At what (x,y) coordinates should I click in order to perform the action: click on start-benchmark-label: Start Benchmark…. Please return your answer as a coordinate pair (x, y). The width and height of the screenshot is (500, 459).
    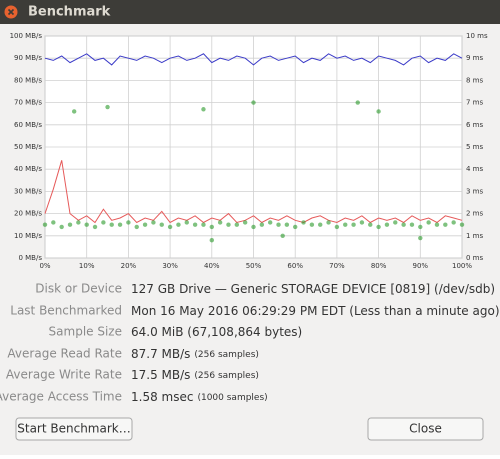
    Looking at the image, I should click on (73, 429).